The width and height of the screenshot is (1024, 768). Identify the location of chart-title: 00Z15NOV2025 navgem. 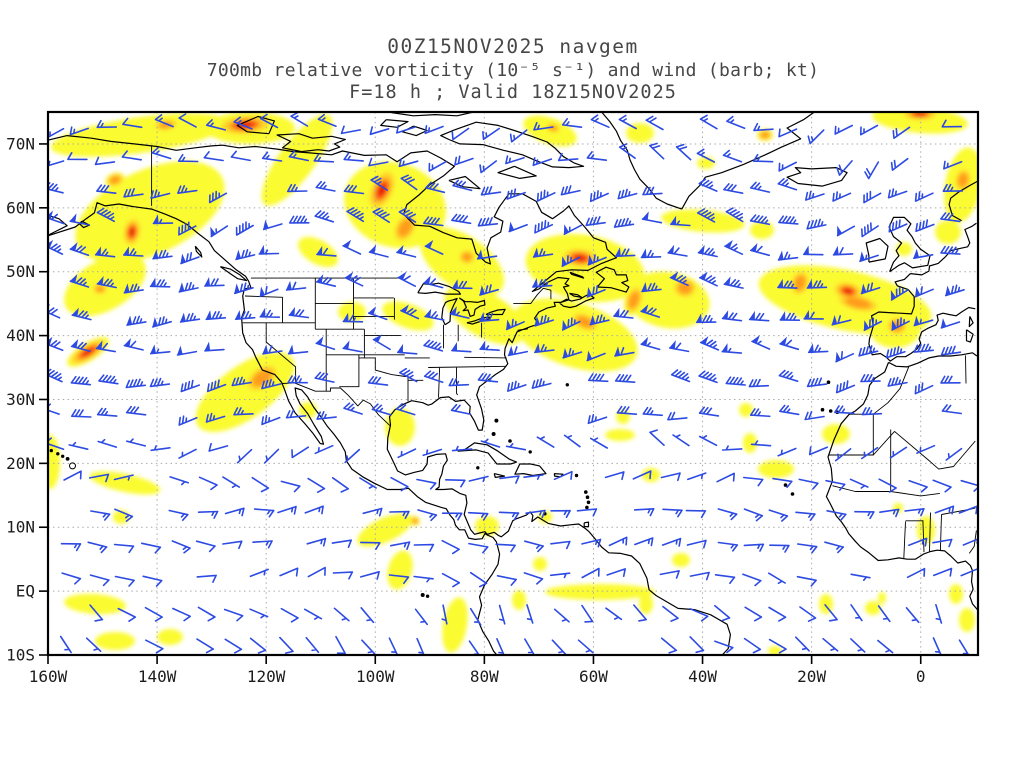
(513, 46).